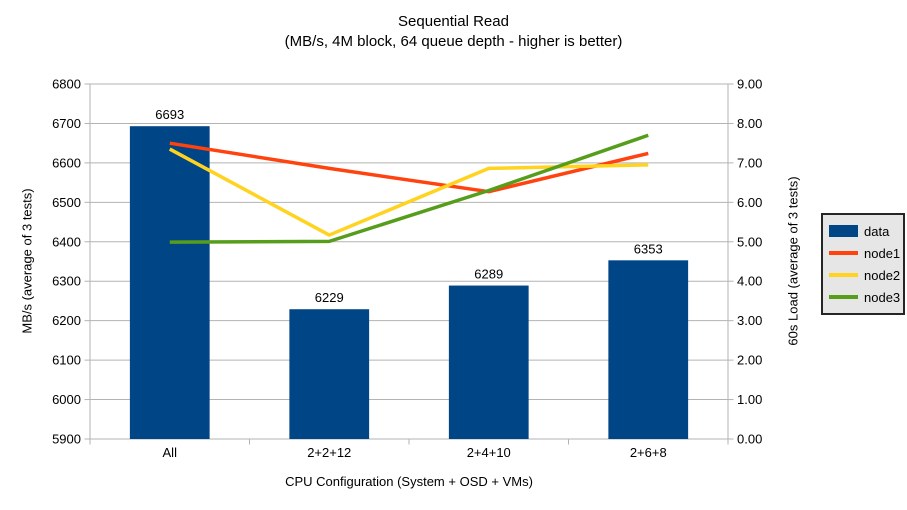 Image resolution: width=907 pixels, height=510 pixels. What do you see at coordinates (648, 452) in the screenshot?
I see `x-category-label: 2+6+8` at bounding box center [648, 452].